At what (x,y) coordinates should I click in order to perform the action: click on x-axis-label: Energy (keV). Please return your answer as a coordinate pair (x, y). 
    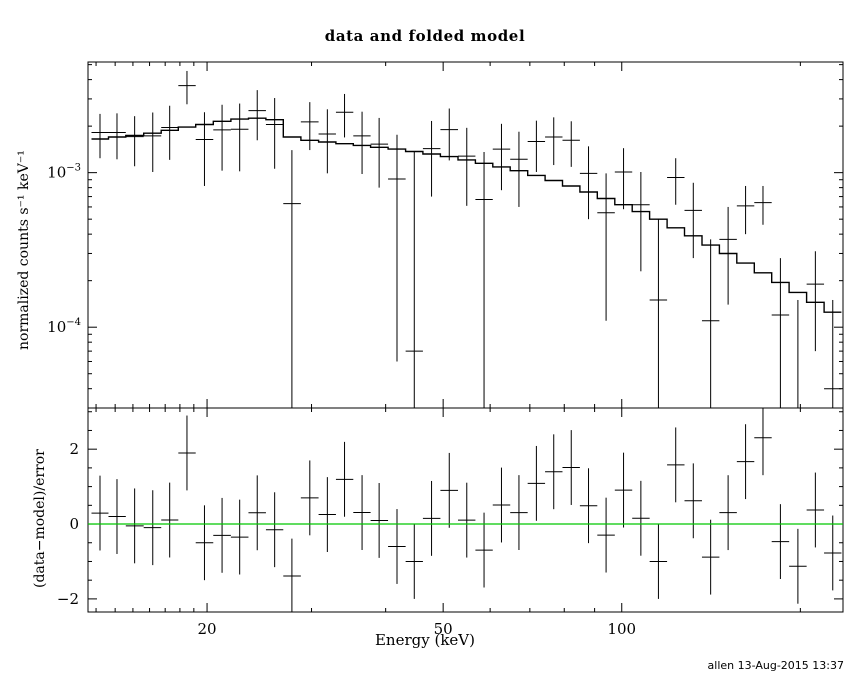
    Looking at the image, I should click on (424, 640).